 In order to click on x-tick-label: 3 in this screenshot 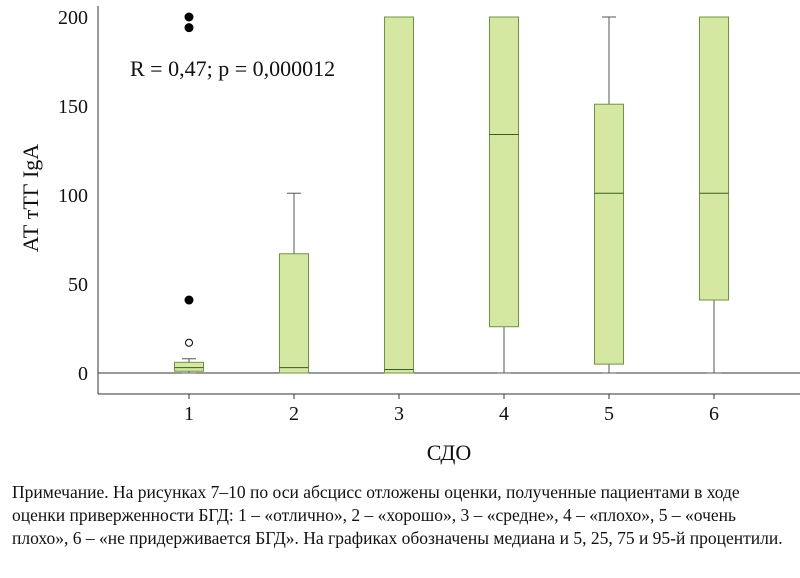, I will do `click(399, 414)`.